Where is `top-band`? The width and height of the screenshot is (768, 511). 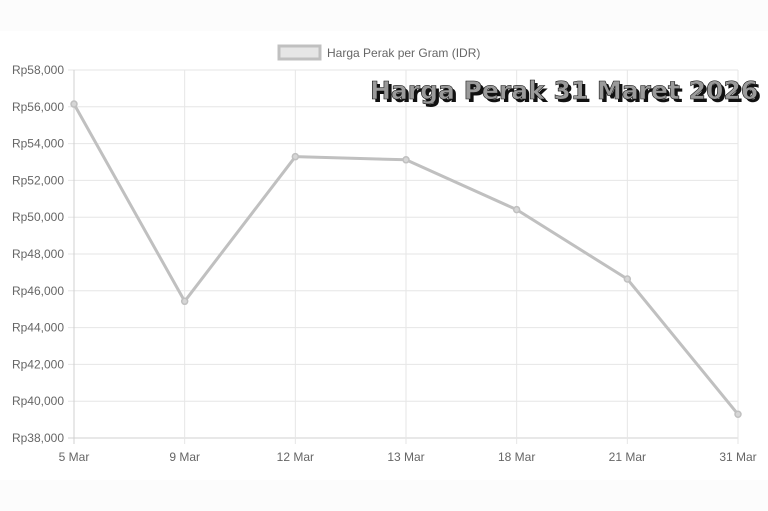 top-band is located at coordinates (384, 15).